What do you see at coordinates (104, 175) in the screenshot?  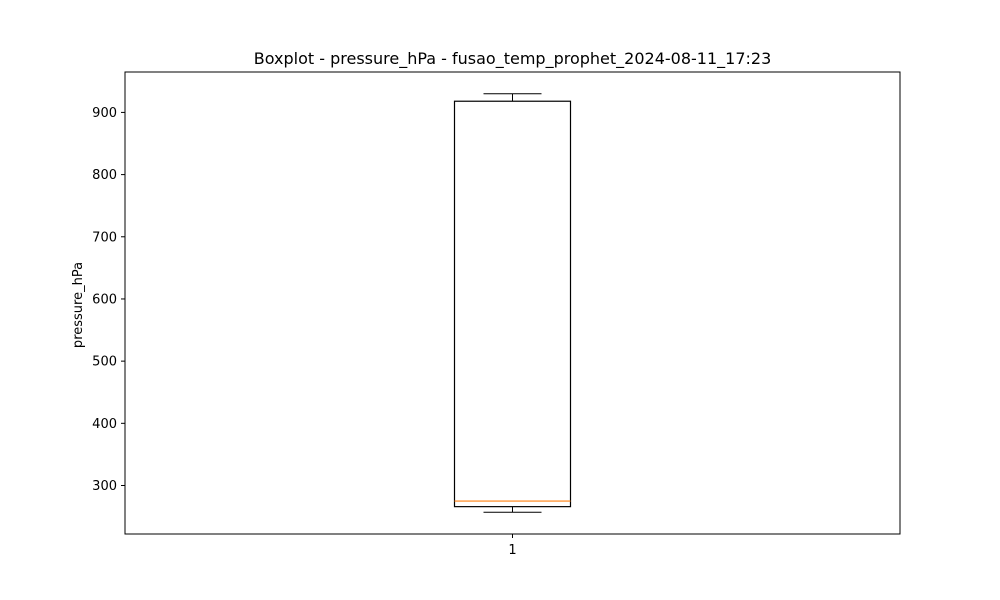 I see `y-tick-label: 800` at bounding box center [104, 175].